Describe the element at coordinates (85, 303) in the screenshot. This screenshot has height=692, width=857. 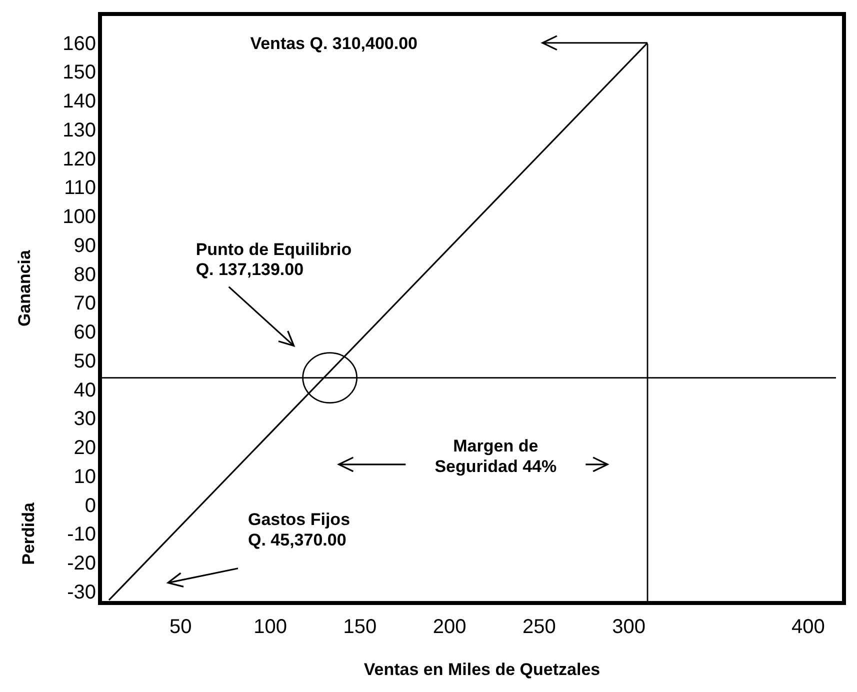
I see `y-tick-label: 70` at that location.